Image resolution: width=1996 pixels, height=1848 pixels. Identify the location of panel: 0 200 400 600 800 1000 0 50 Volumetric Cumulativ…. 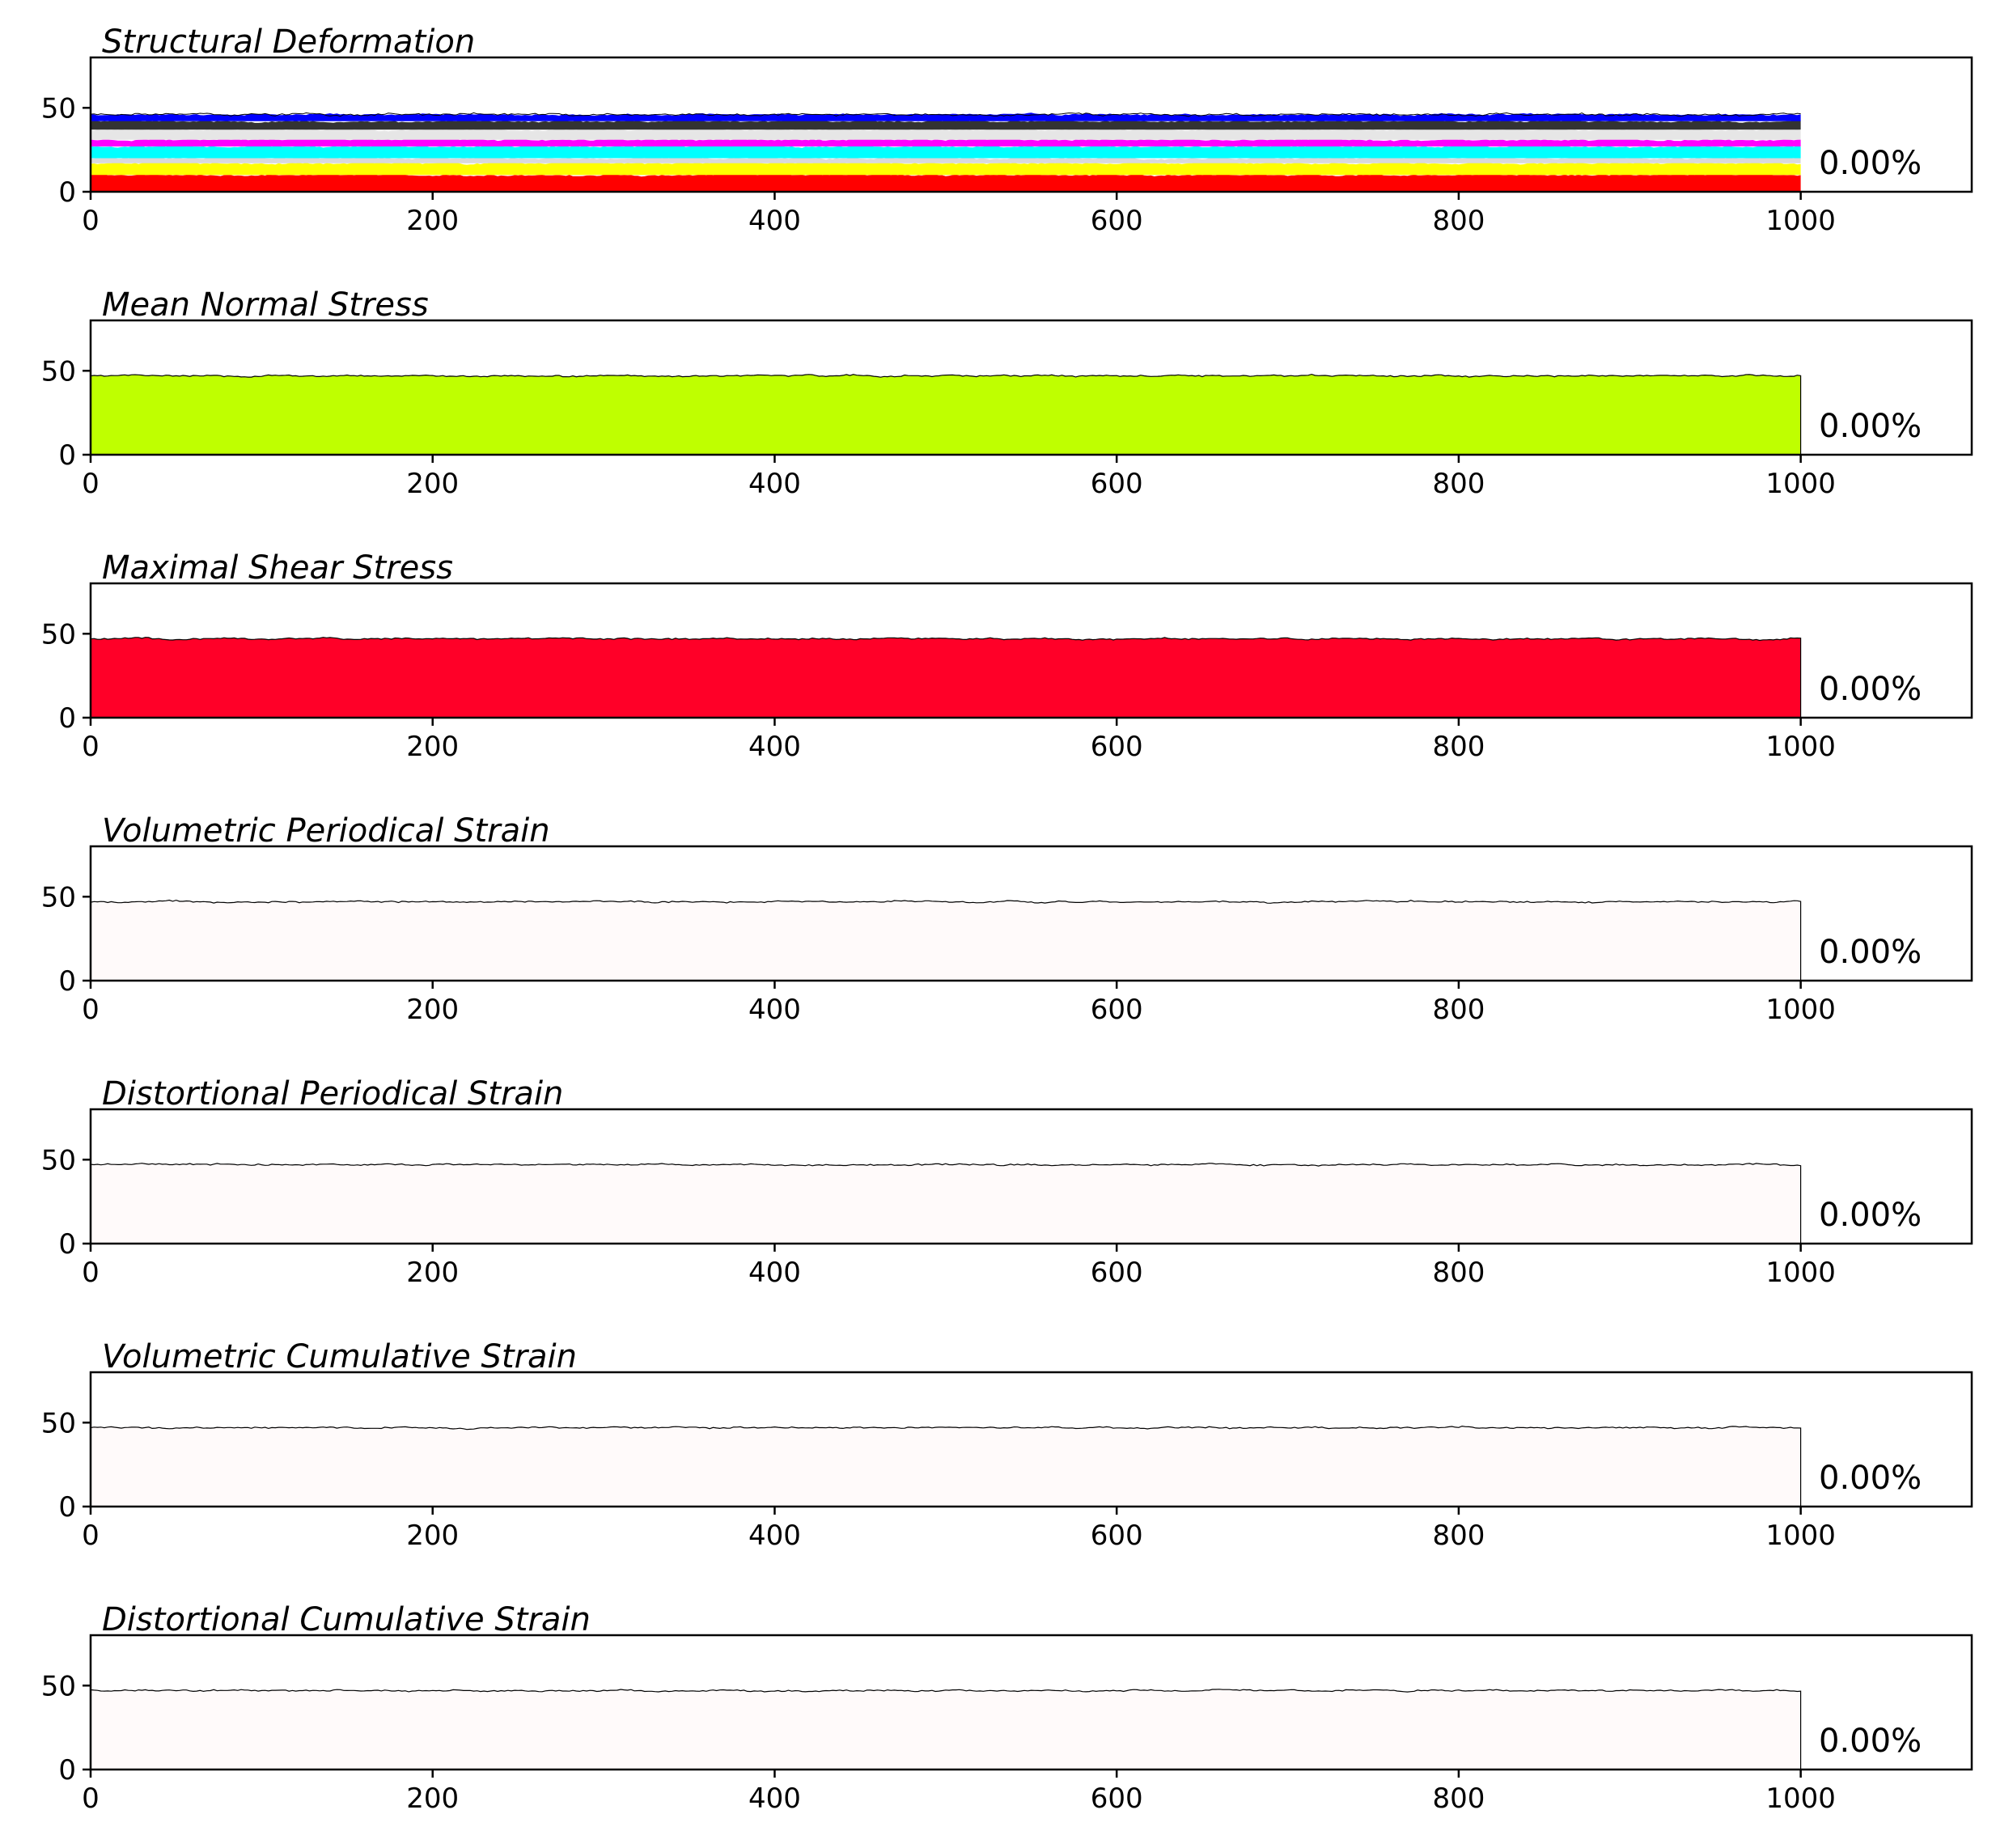
(1007, 1445).